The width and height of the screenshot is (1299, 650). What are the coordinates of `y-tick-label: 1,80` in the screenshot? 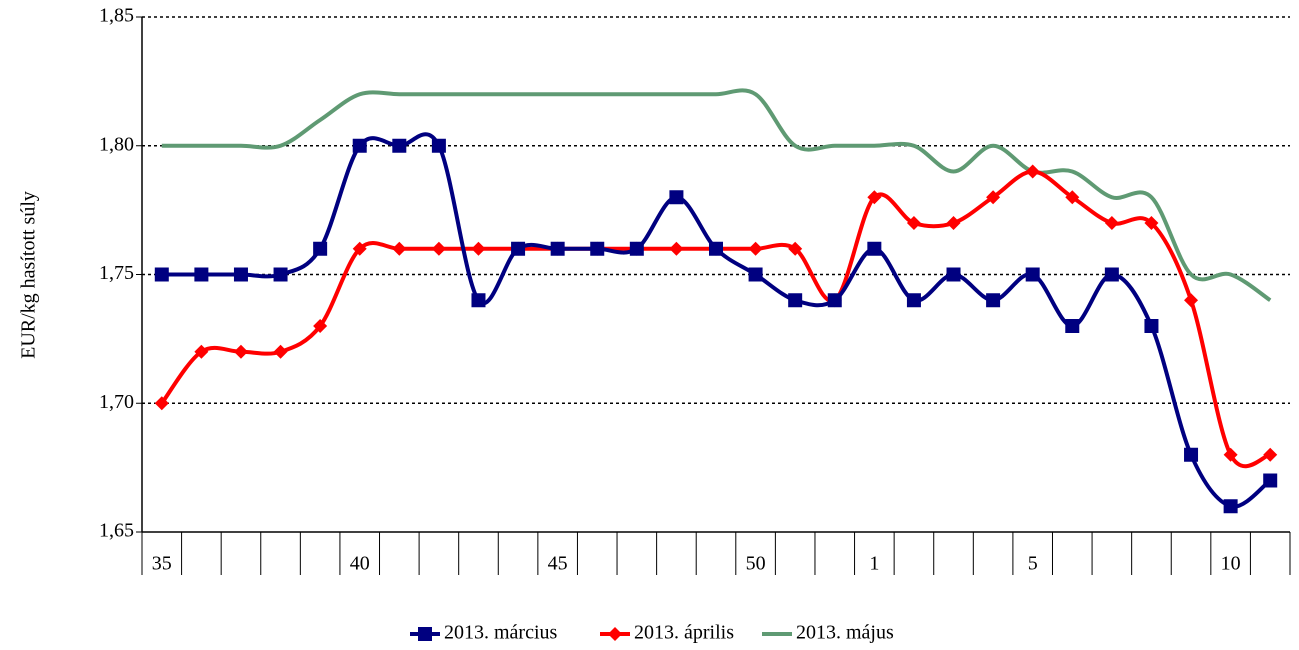 It's located at (116, 144).